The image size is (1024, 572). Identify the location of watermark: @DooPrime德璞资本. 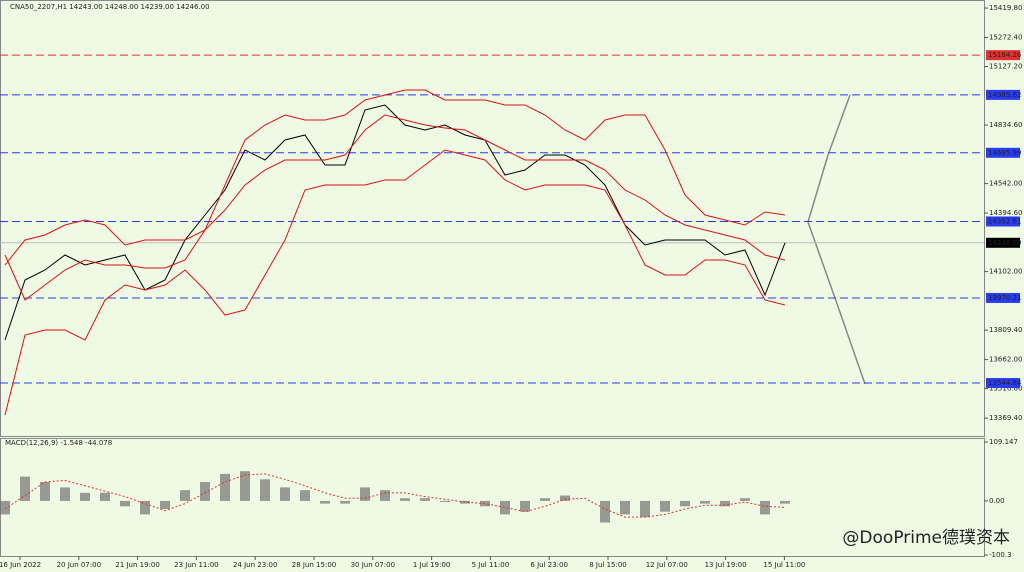
(926, 538).